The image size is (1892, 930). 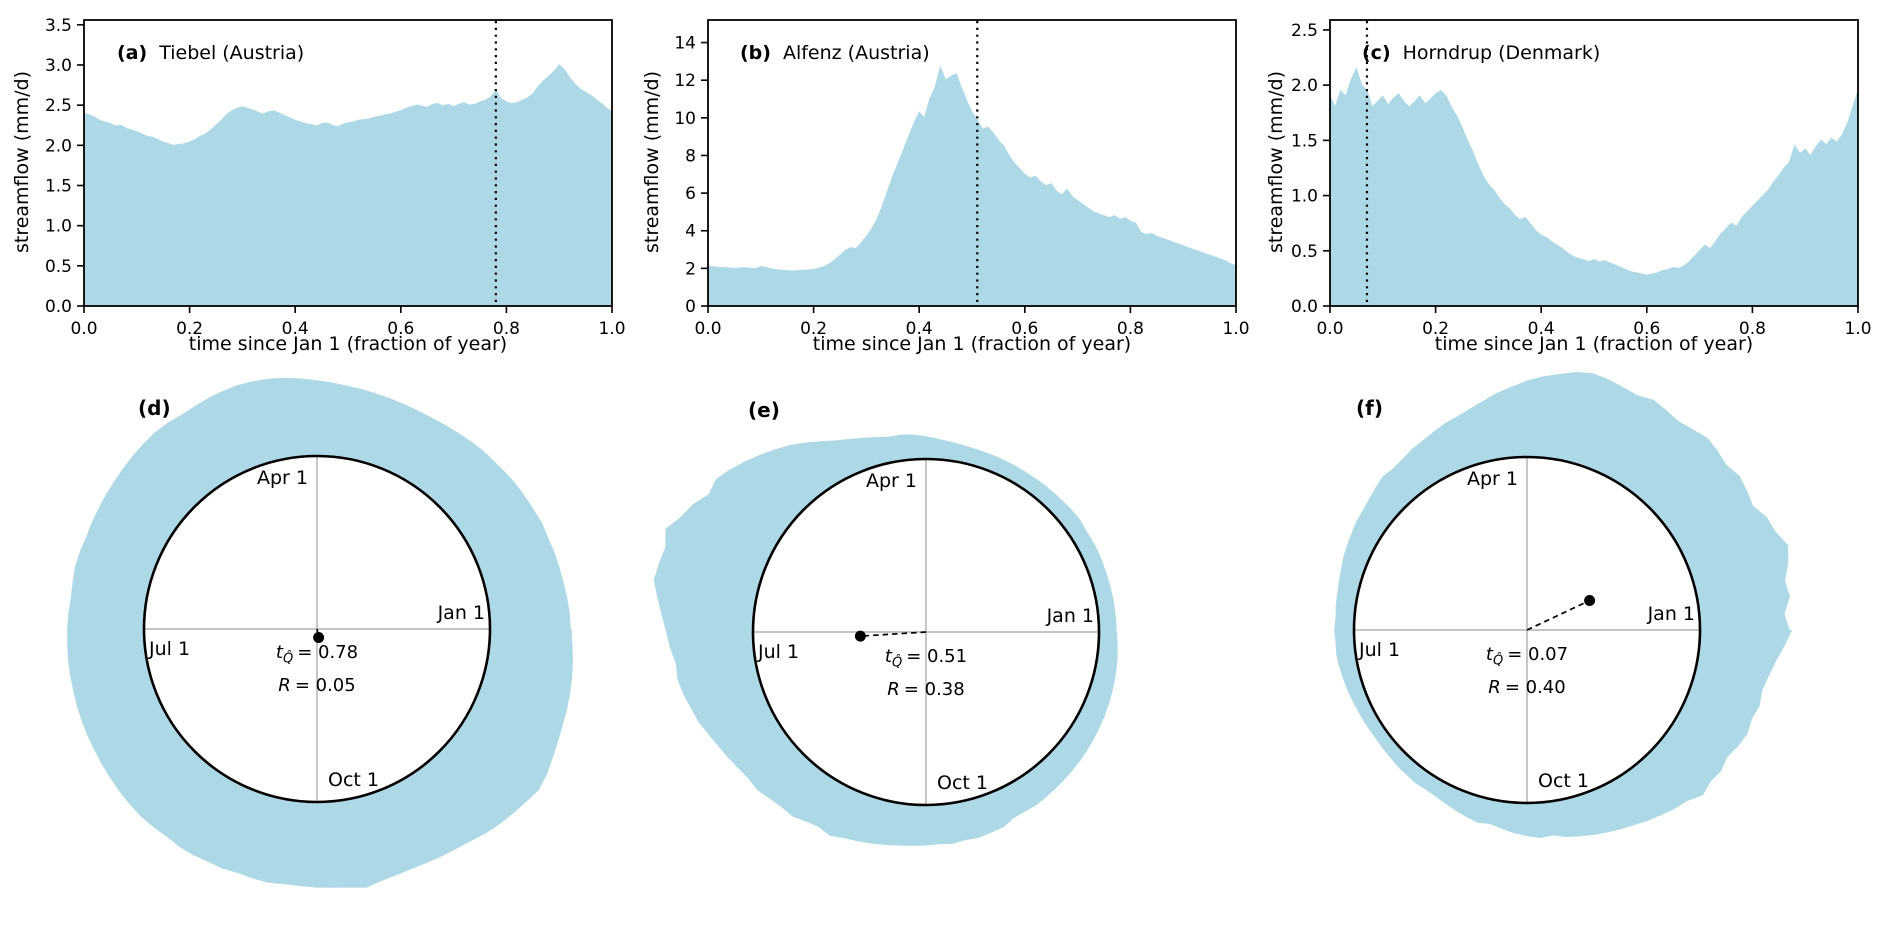 What do you see at coordinates (611, 329) in the screenshot?
I see `x-tick-label-a: 1.0` at bounding box center [611, 329].